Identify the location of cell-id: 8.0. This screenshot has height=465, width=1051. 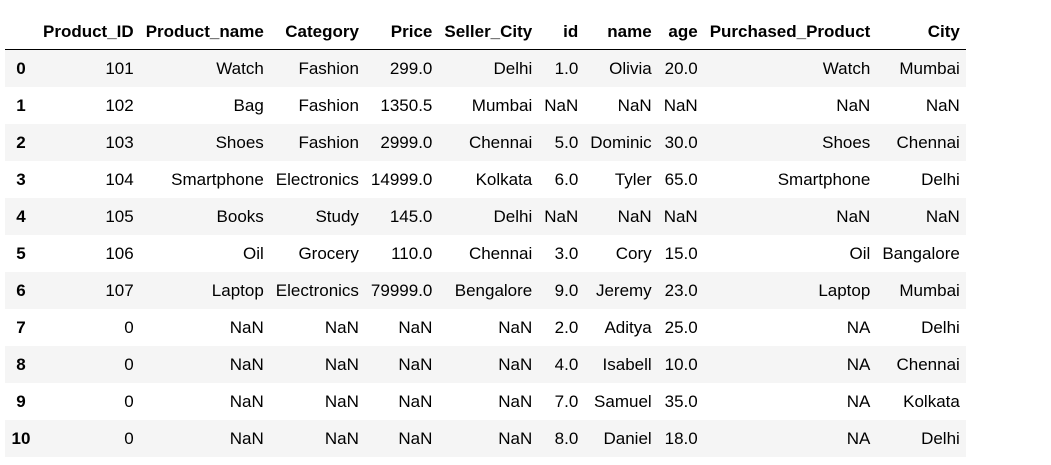
(566, 438).